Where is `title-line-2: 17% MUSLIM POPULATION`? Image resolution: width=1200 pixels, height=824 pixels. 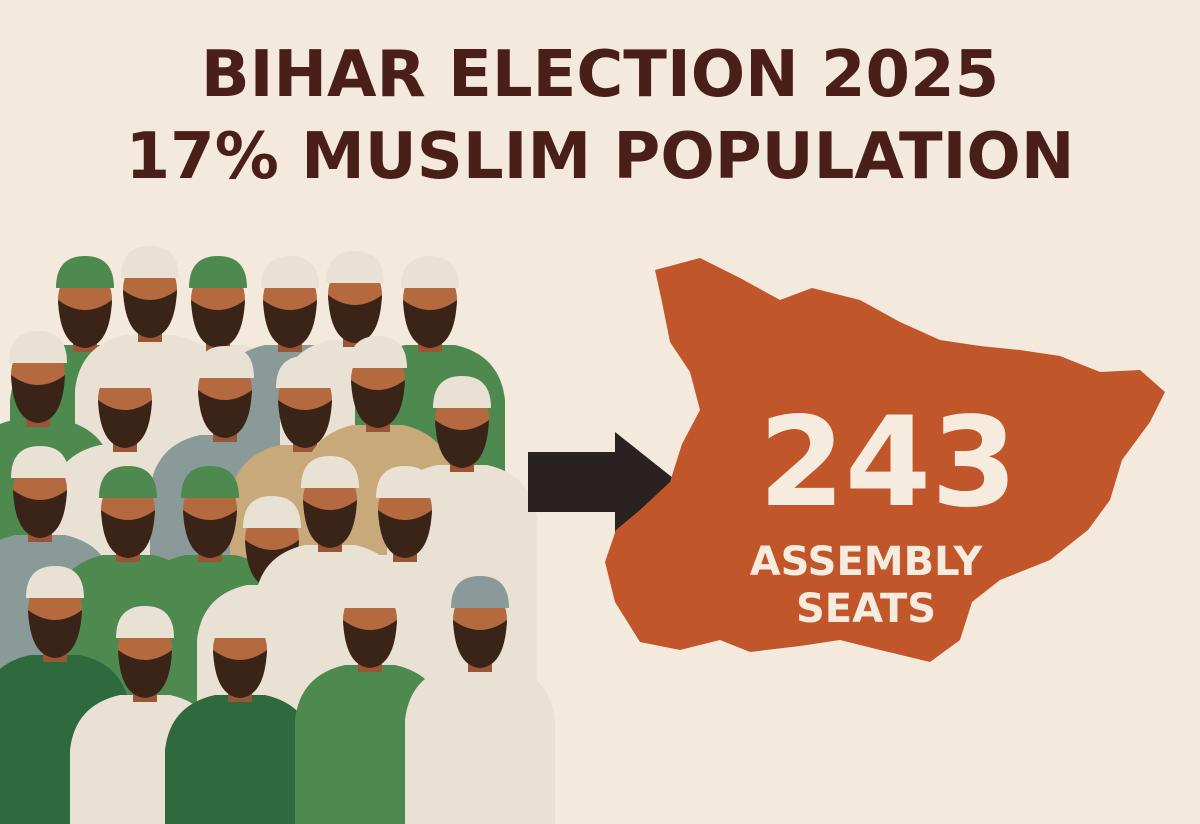
title-line-2: 17% MUSLIM POPULATION is located at coordinates (600, 157).